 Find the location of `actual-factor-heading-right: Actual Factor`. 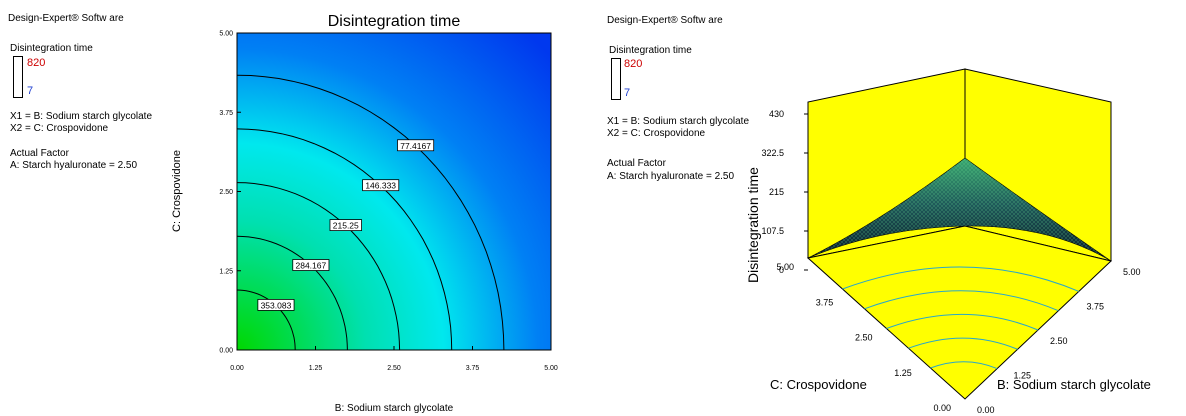

actual-factor-heading-right: Actual Factor is located at coordinates (636, 163).